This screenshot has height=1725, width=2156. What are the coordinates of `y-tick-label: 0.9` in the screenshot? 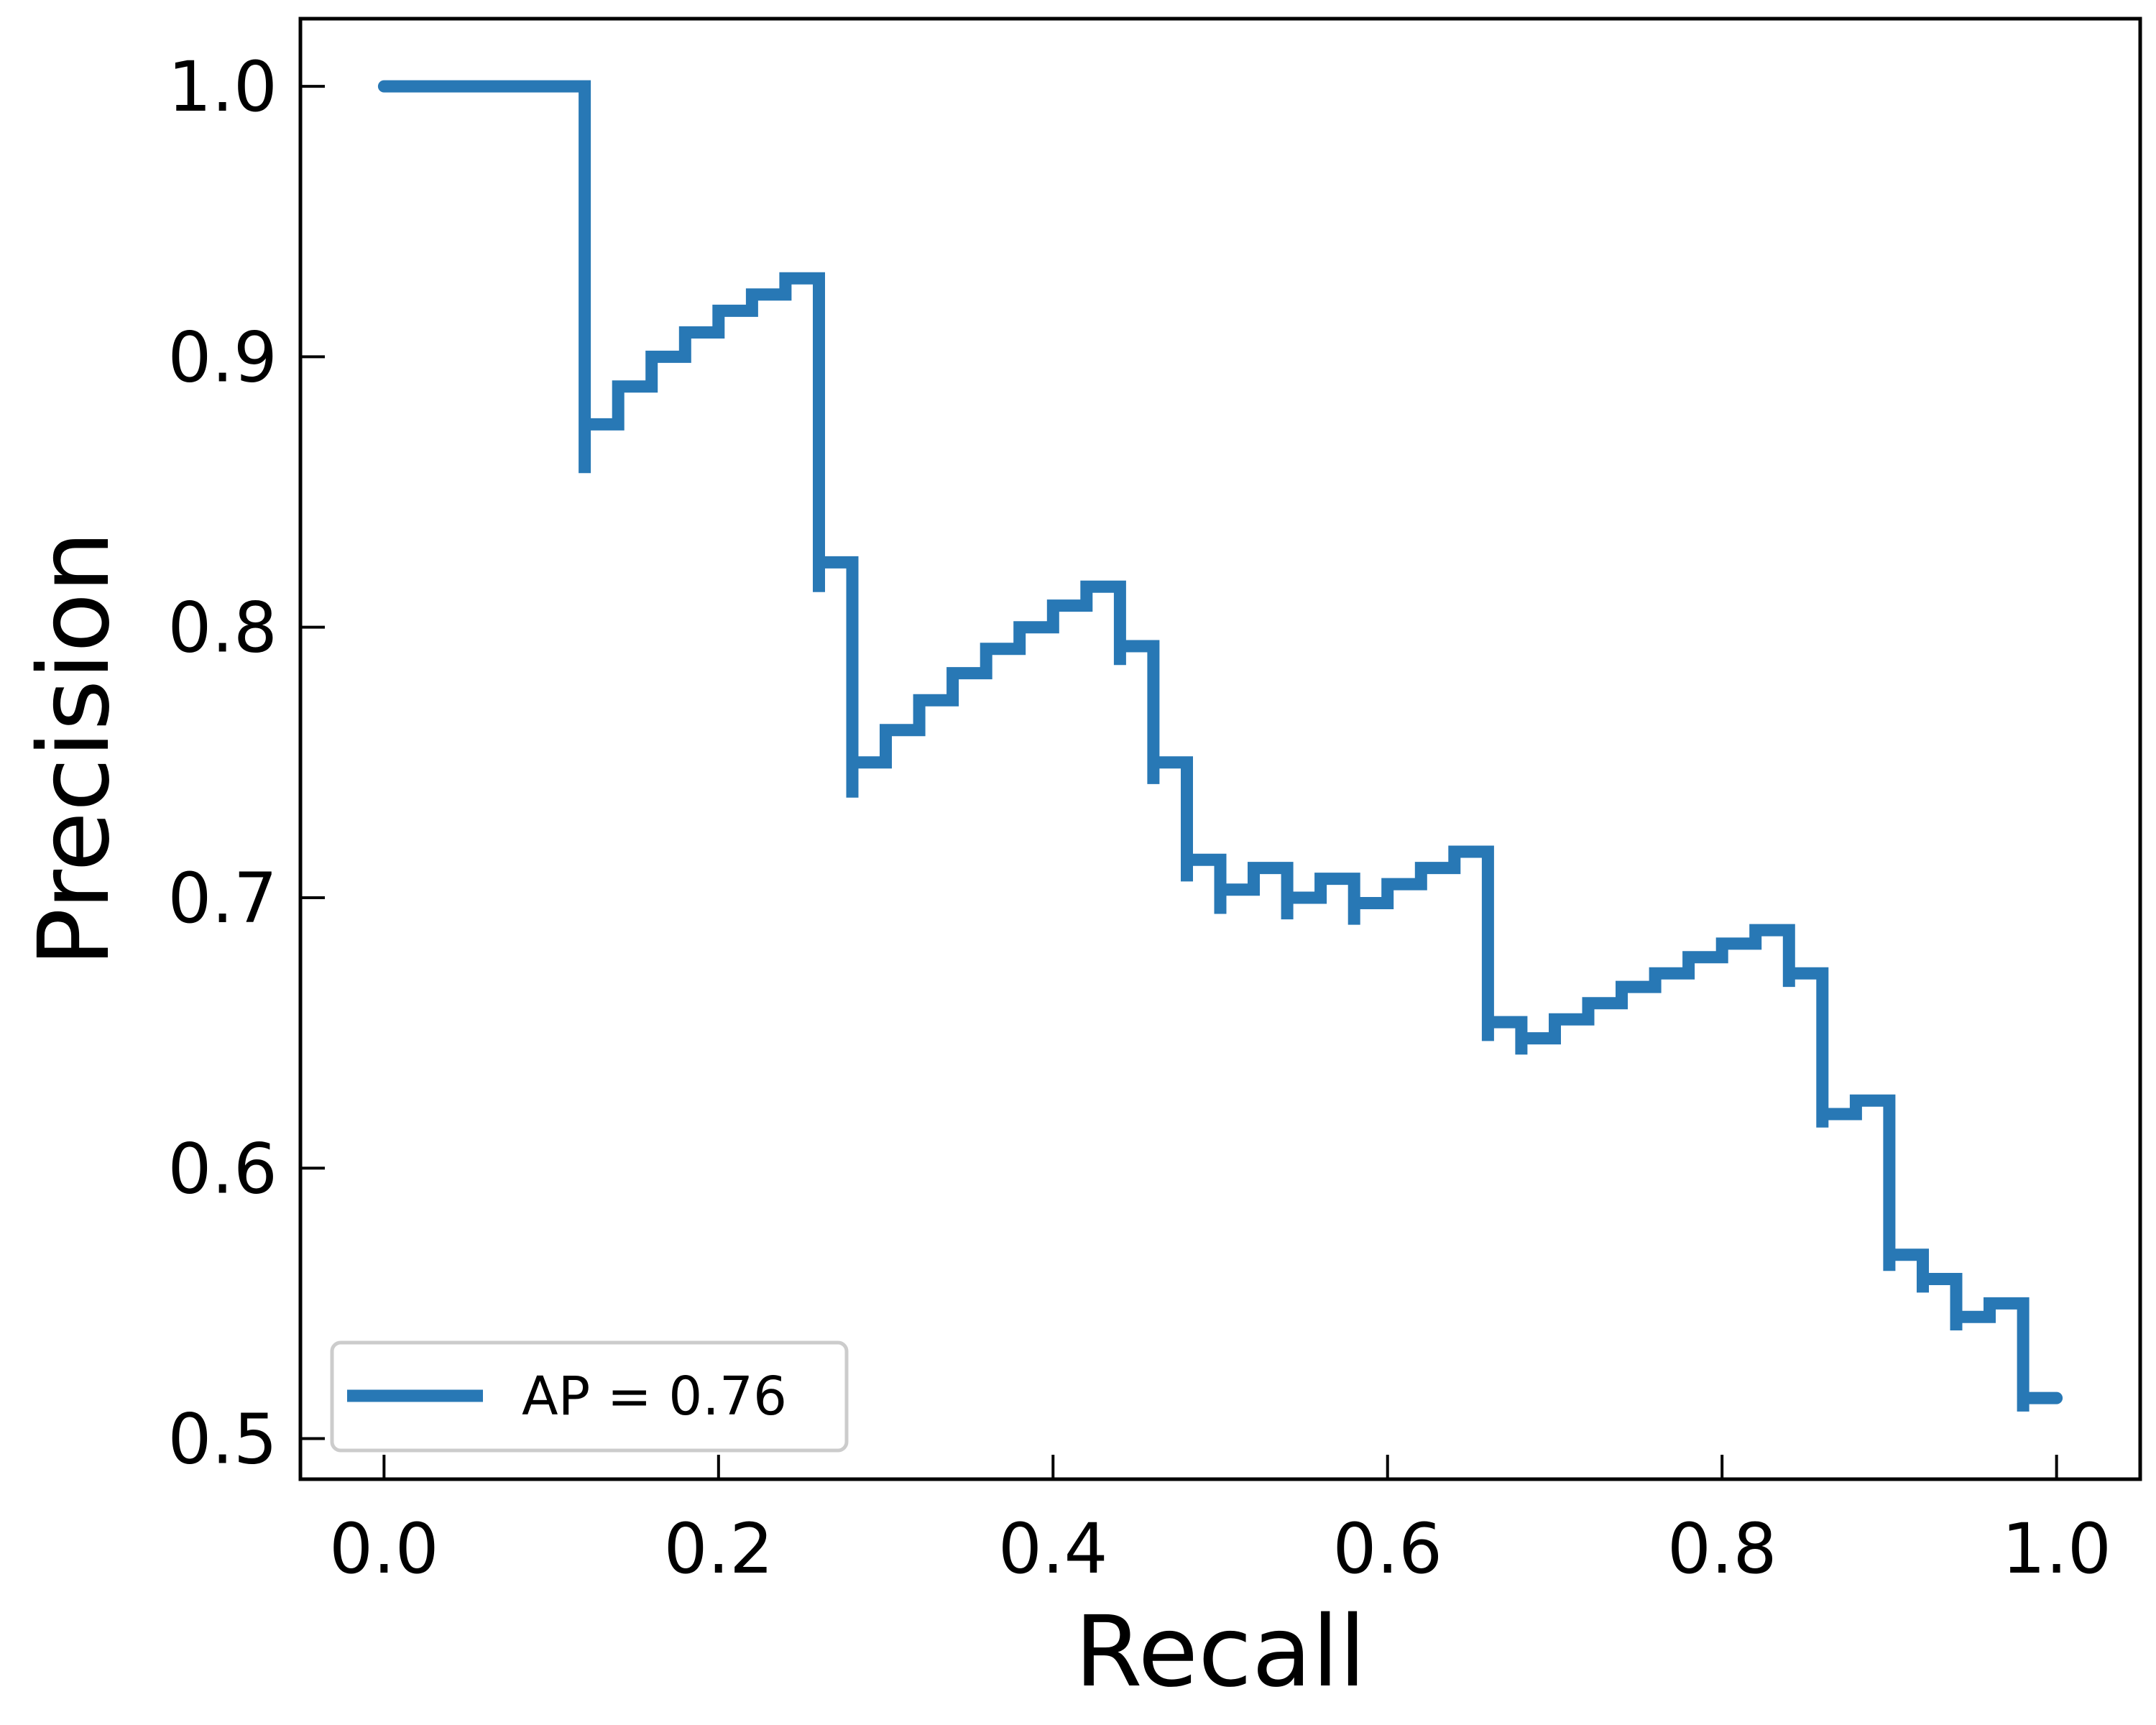 It's located at (222, 357).